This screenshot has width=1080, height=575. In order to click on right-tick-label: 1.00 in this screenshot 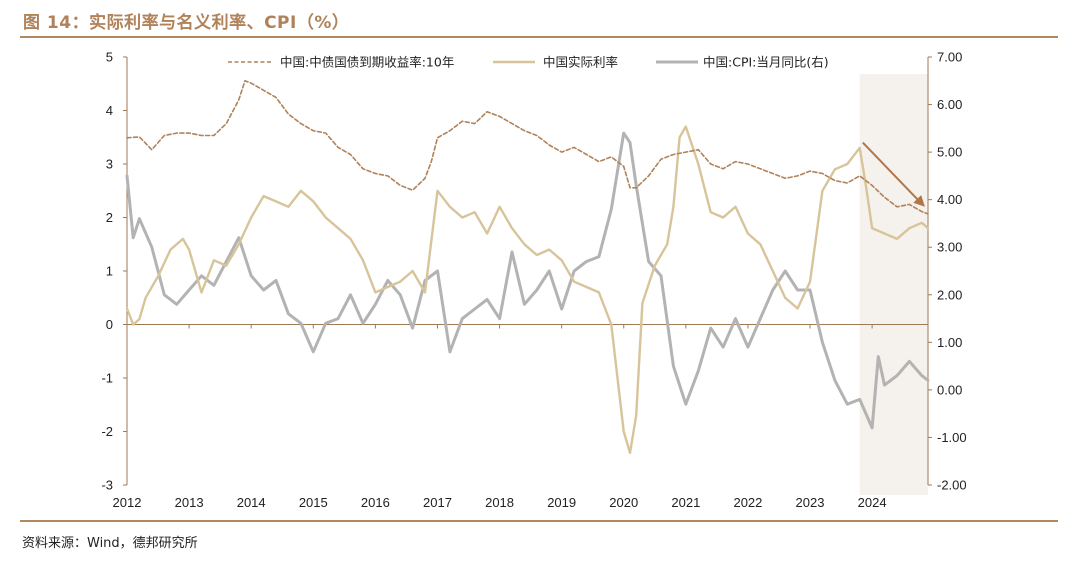, I will do `click(949, 342)`.